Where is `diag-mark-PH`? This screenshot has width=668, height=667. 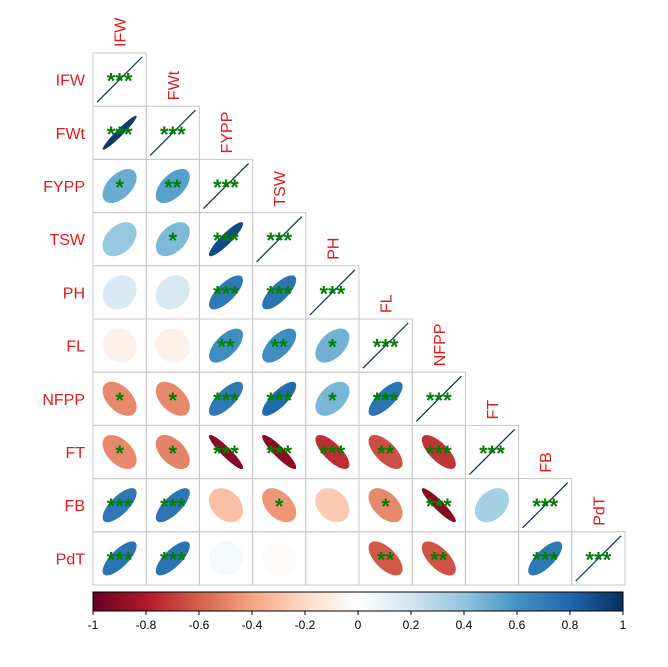 diag-mark-PH is located at coordinates (332, 292).